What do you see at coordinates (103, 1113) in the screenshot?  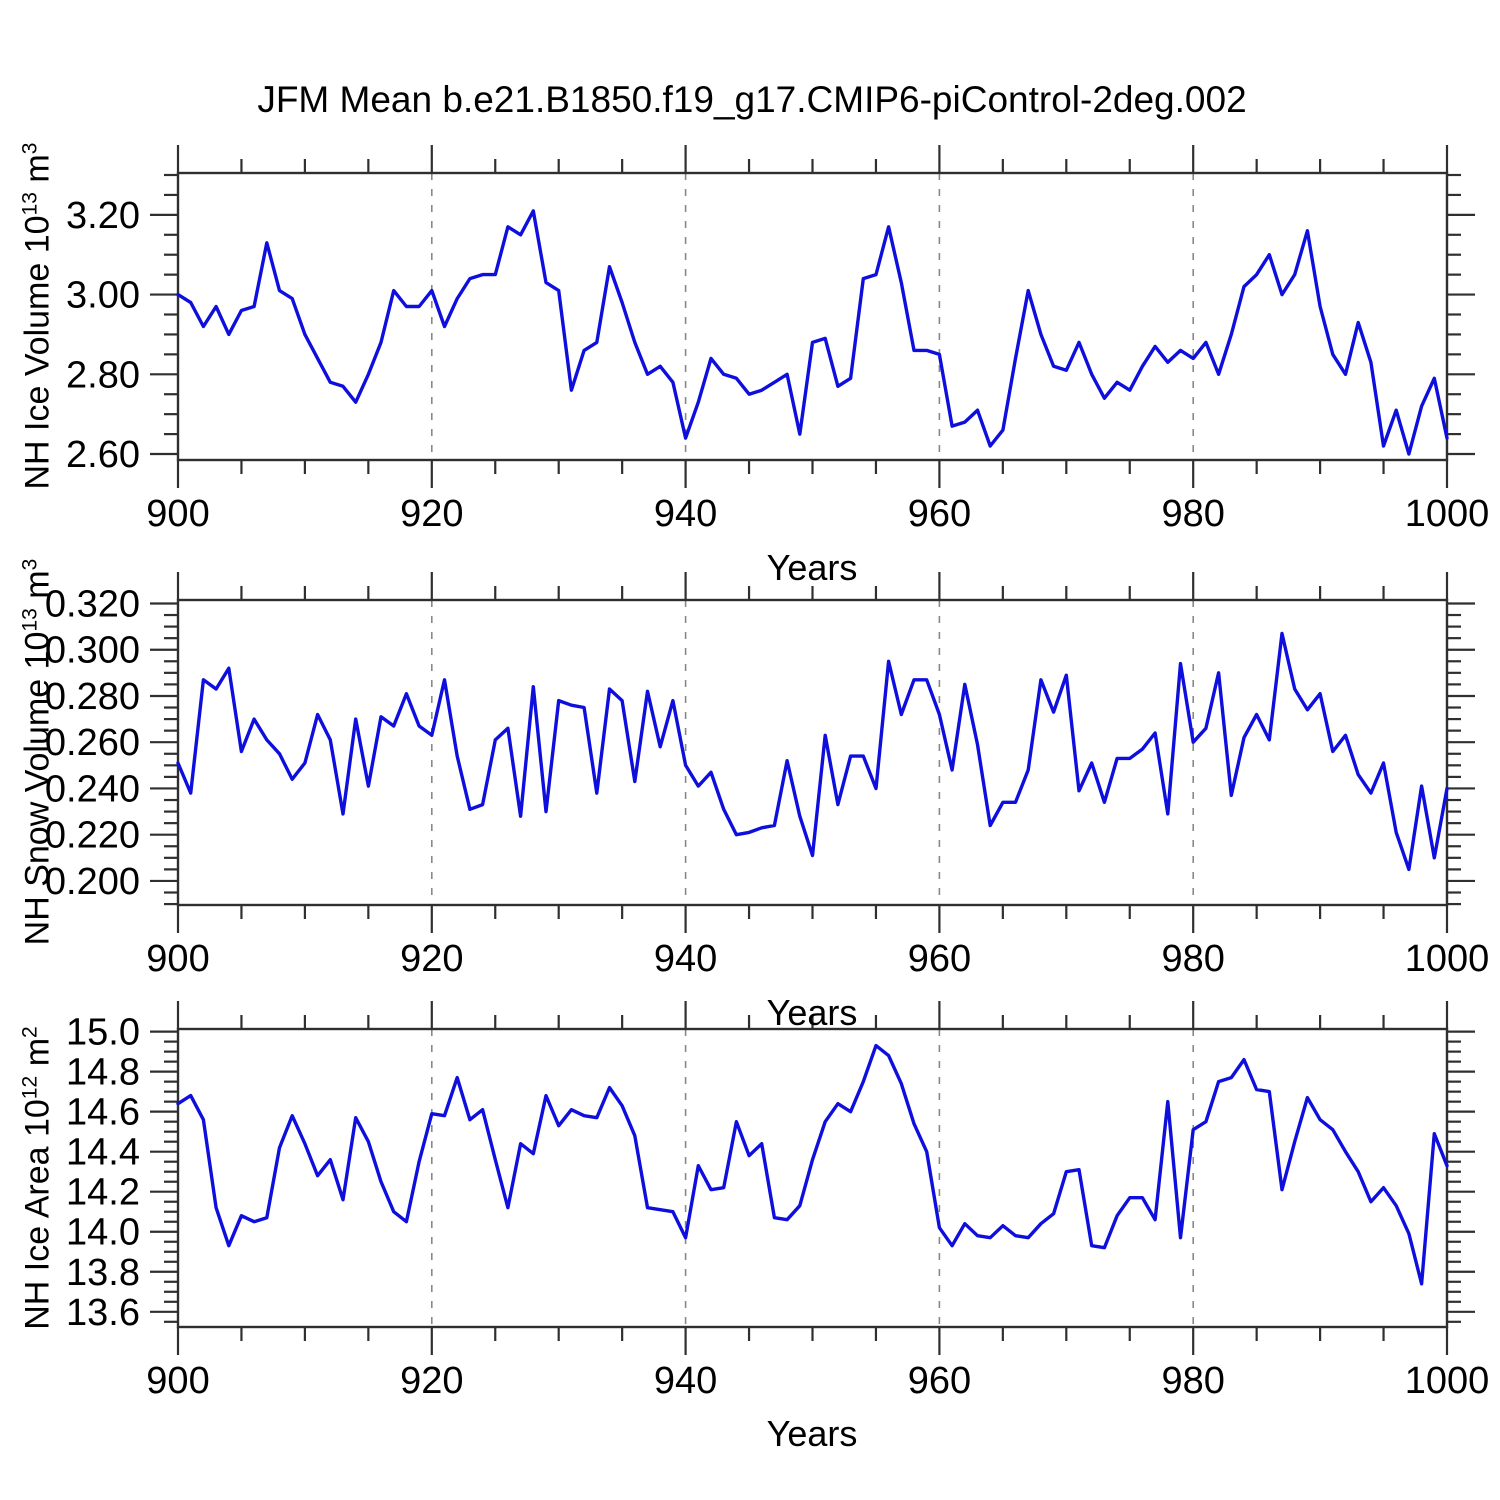 I see `y-tick-label: 14.6` at bounding box center [103, 1113].